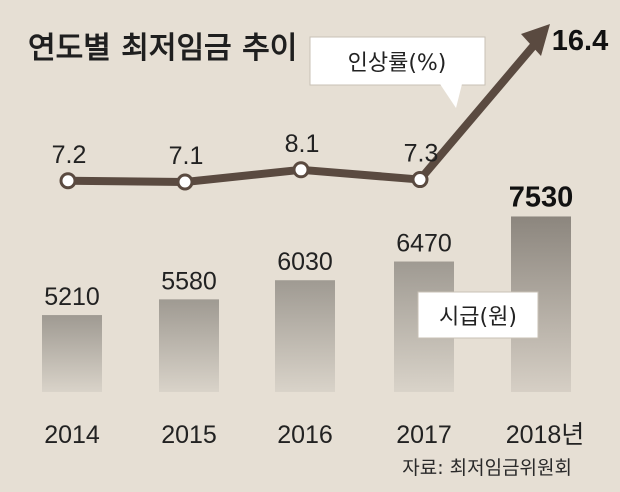 This screenshot has height=492, width=620. I want to click on x-tick-label: 2014, so click(72, 435).